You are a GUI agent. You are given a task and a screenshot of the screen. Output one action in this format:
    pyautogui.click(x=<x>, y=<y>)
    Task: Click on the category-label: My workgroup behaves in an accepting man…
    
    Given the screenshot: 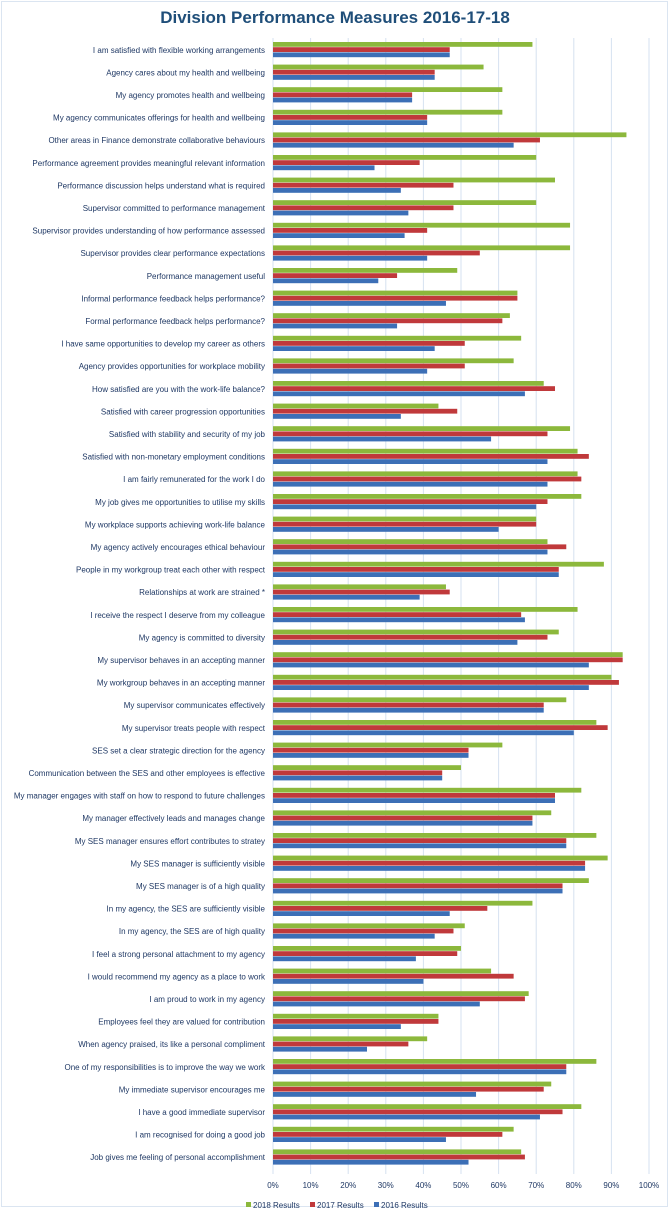 What is the action you would take?
    pyautogui.click(x=181, y=683)
    